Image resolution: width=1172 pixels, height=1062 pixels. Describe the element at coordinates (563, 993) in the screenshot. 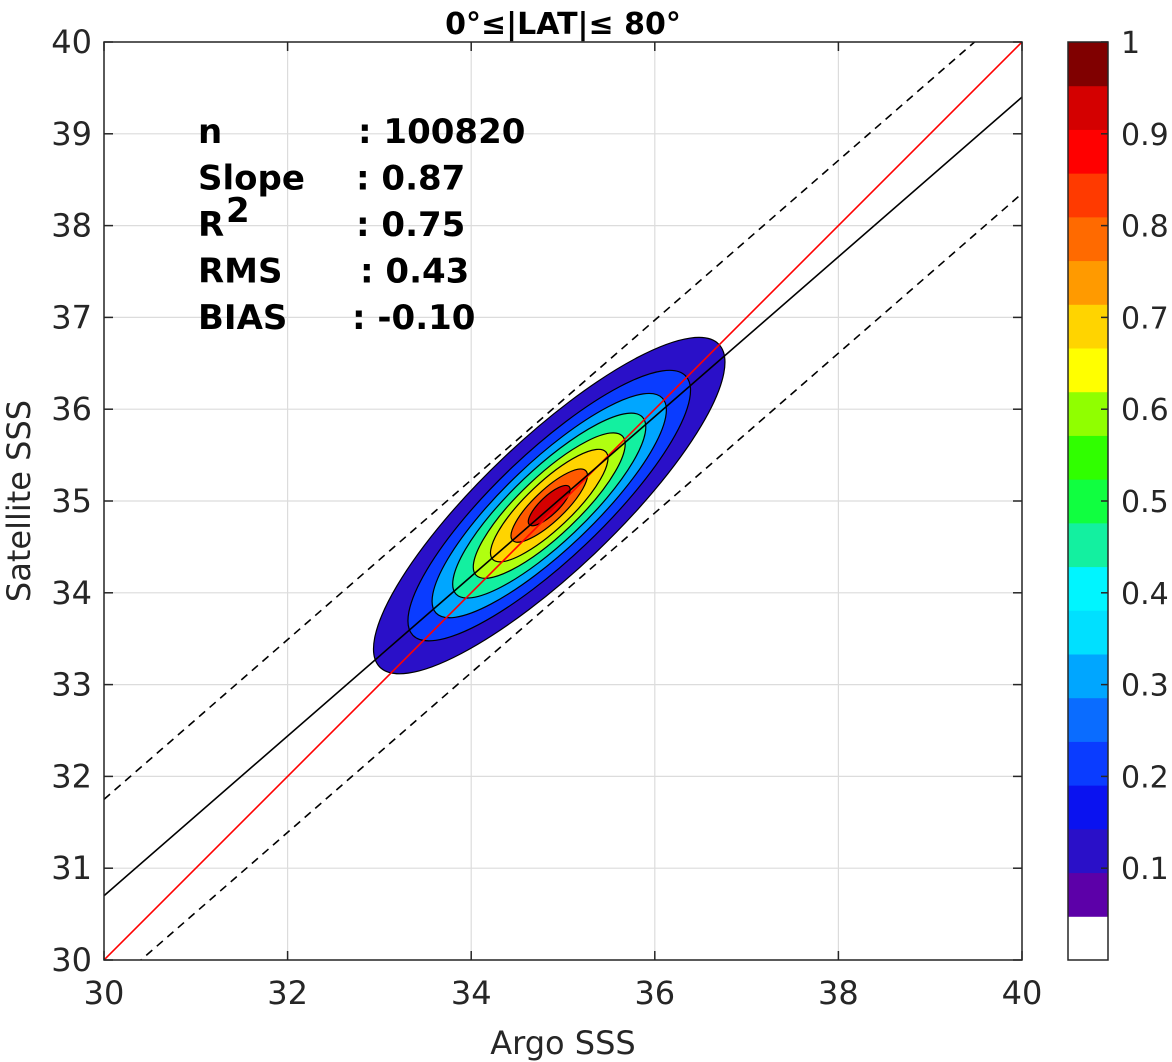

I see `x-tick-labels: 30 32 34 36 38 40` at that location.